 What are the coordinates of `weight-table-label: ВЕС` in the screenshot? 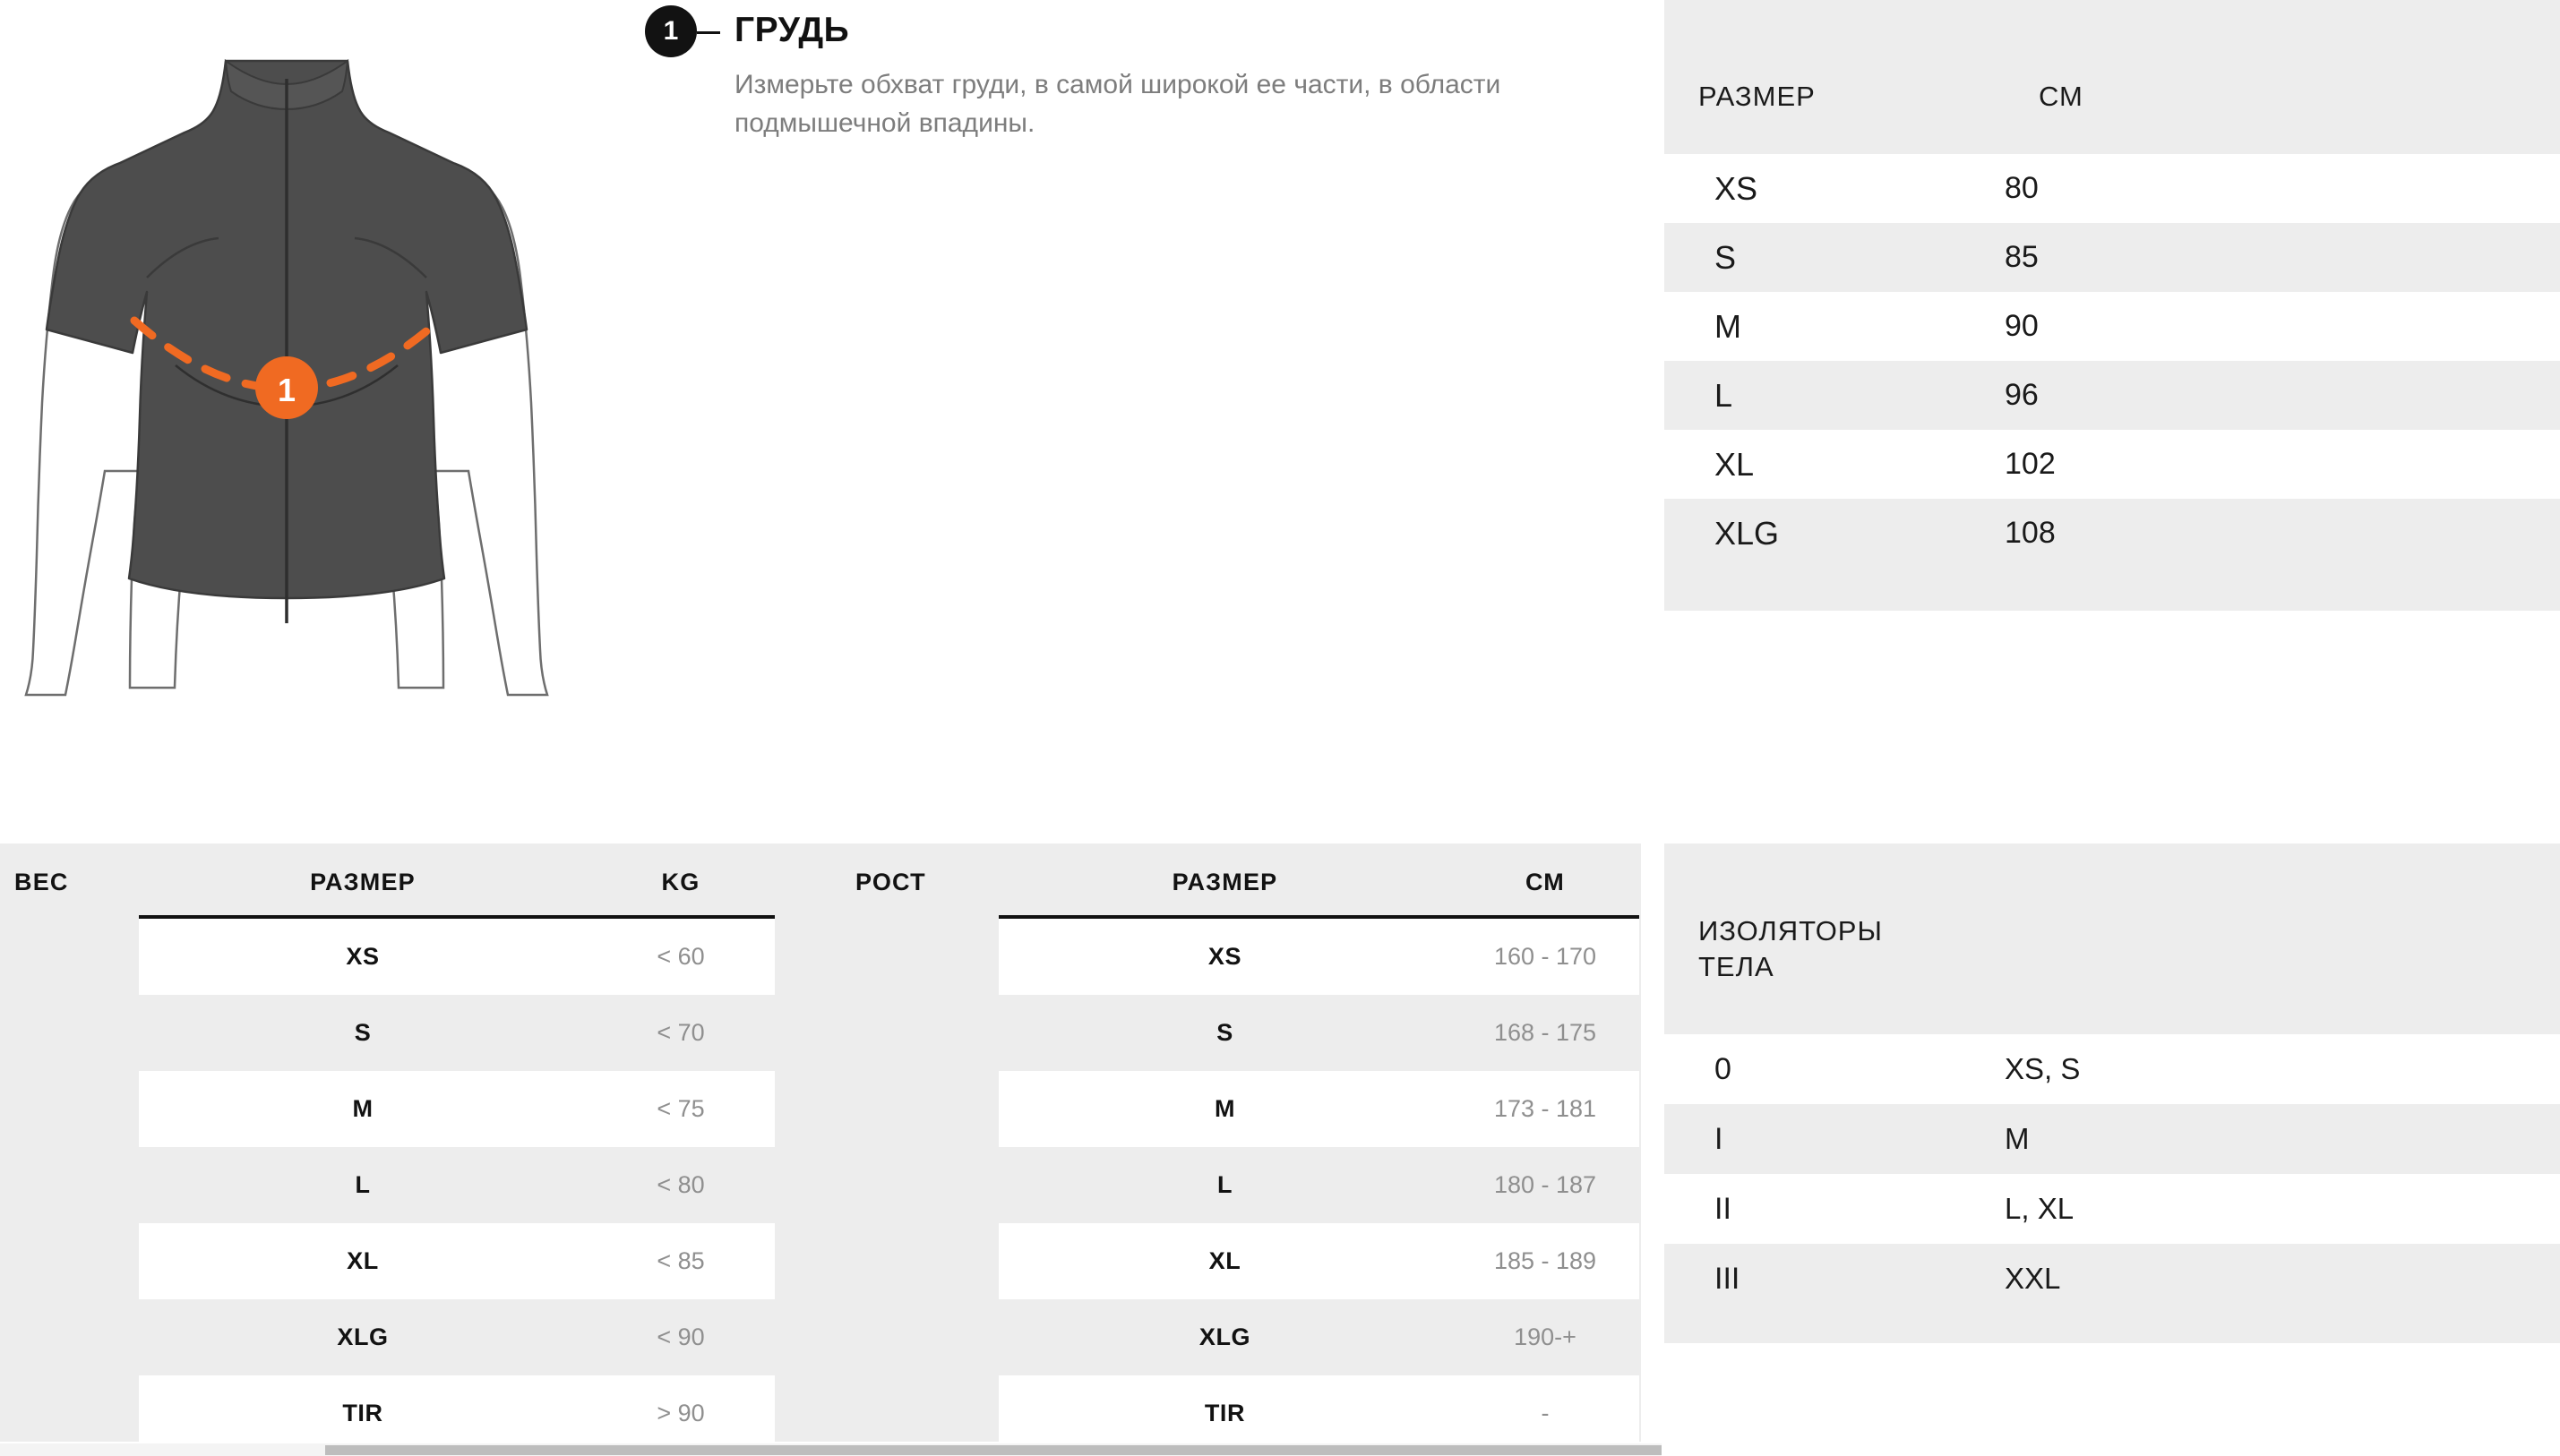 It's located at (42, 882).